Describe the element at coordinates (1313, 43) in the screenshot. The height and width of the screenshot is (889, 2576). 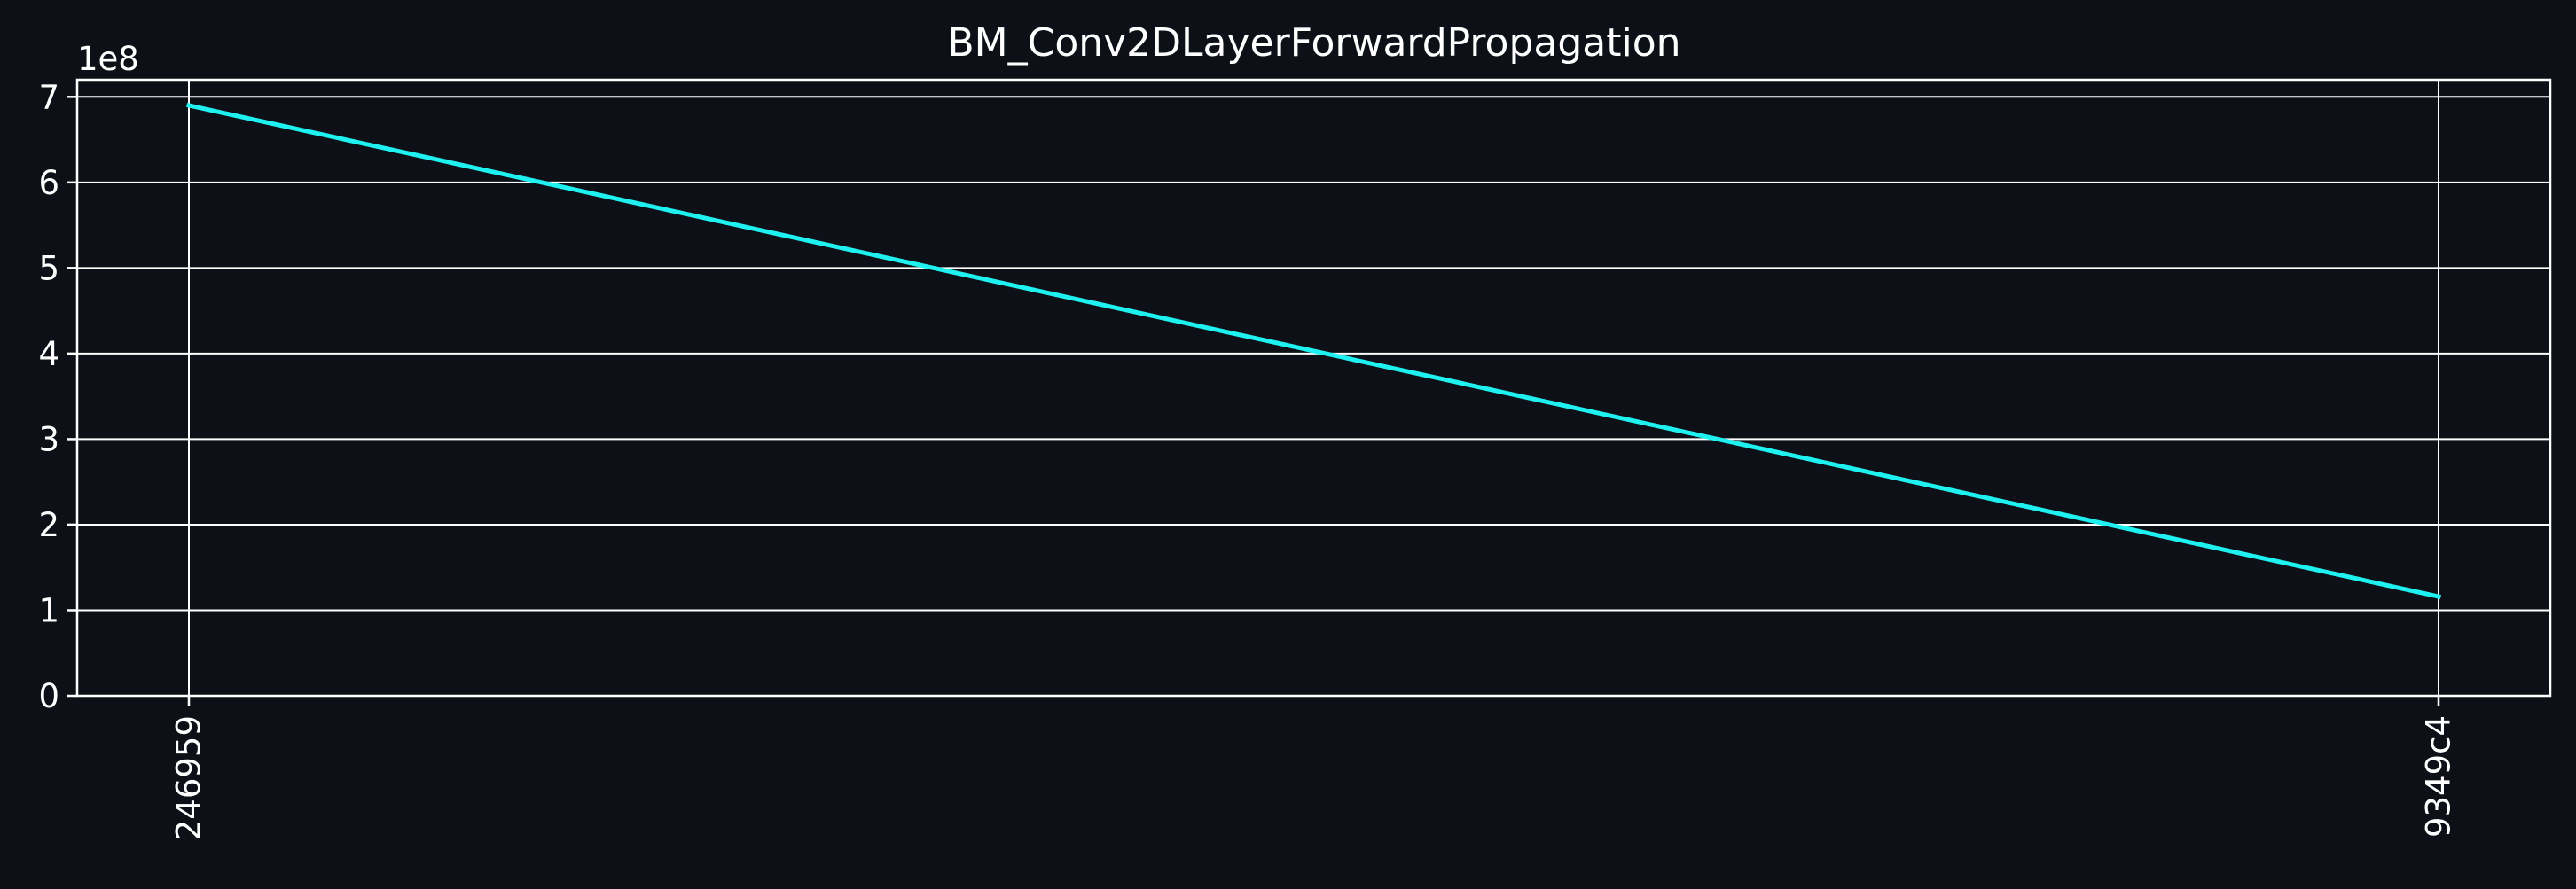
I see `chart-title: BM_Conv2DLayerForwardPropagation` at that location.